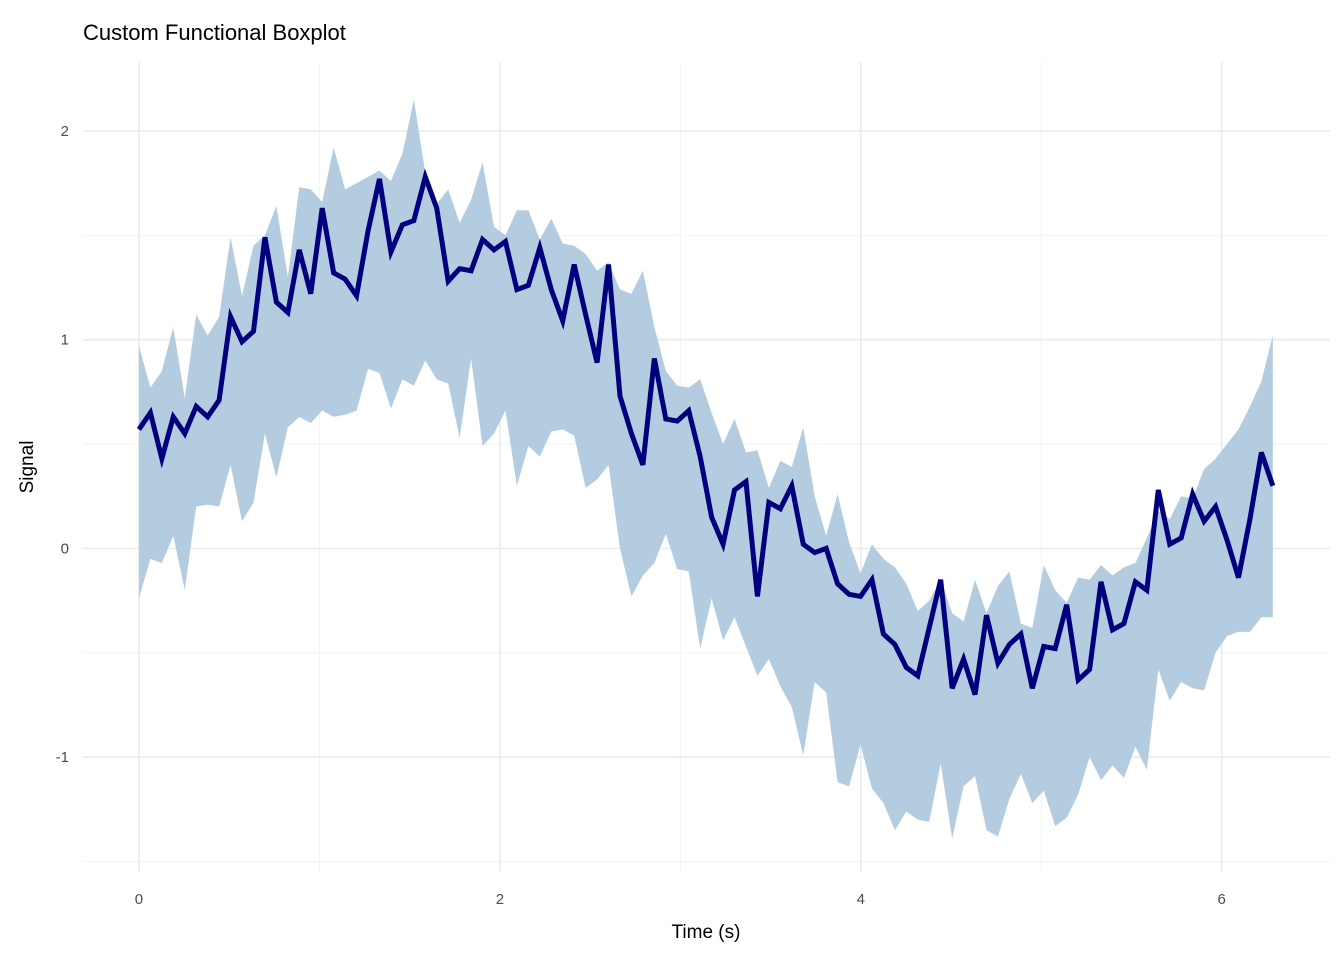 The width and height of the screenshot is (1344, 960). I want to click on y-tick-label: 2, so click(65, 131).